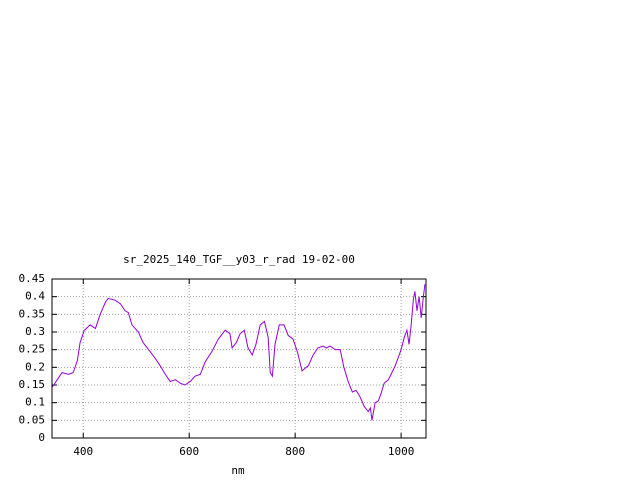  Describe the element at coordinates (35, 296) in the screenshot. I see `y-tick-label: 0.4` at that location.